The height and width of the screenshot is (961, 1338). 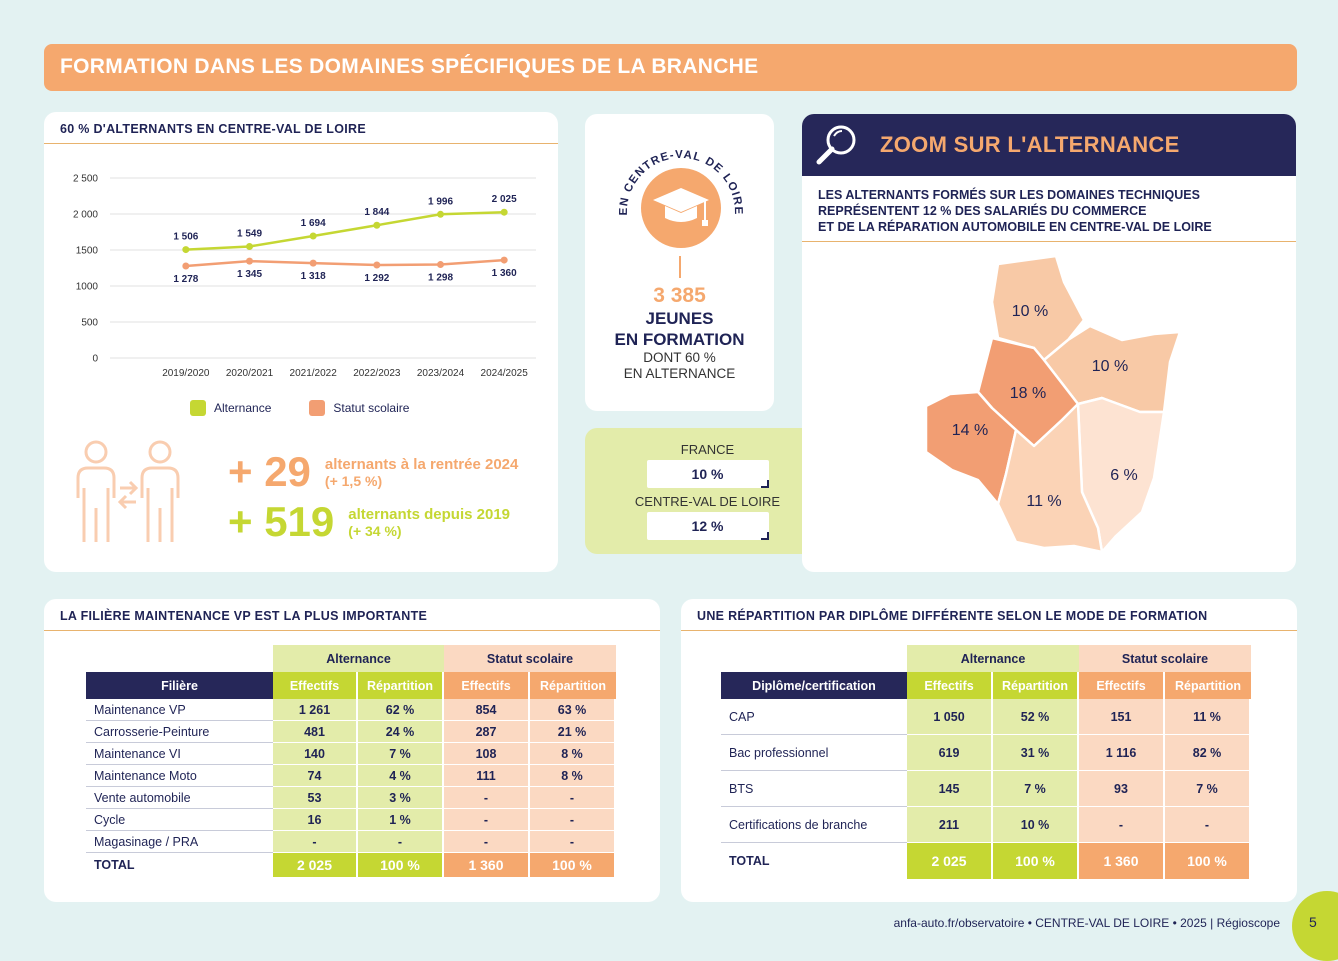 I want to click on legend-label-statut: Statut scolaire, so click(x=371, y=408).